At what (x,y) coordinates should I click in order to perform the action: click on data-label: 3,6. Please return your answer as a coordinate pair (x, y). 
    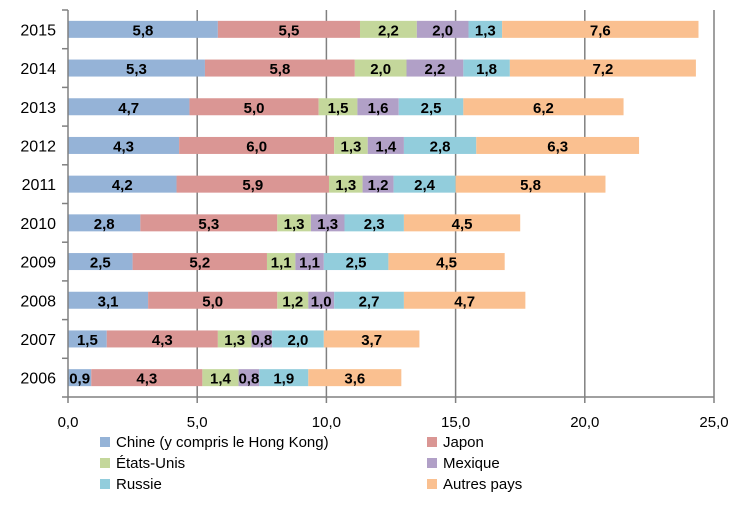
    Looking at the image, I should click on (354, 379).